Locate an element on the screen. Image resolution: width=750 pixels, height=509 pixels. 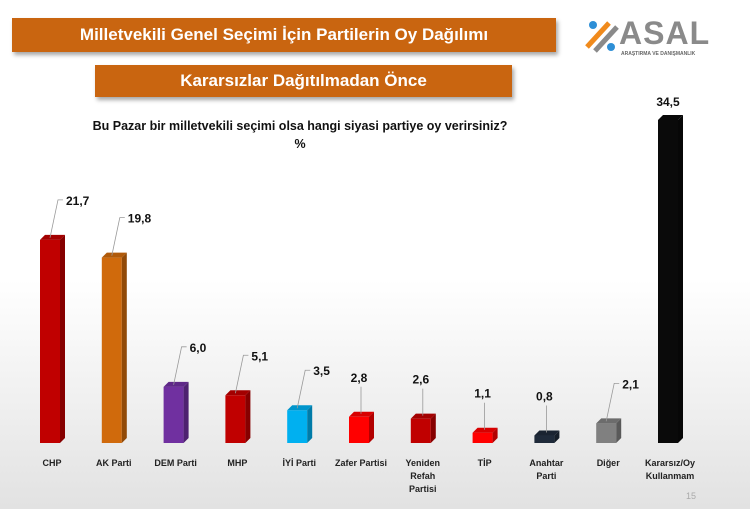
logo-mark-icon is located at coordinates (602, 37).